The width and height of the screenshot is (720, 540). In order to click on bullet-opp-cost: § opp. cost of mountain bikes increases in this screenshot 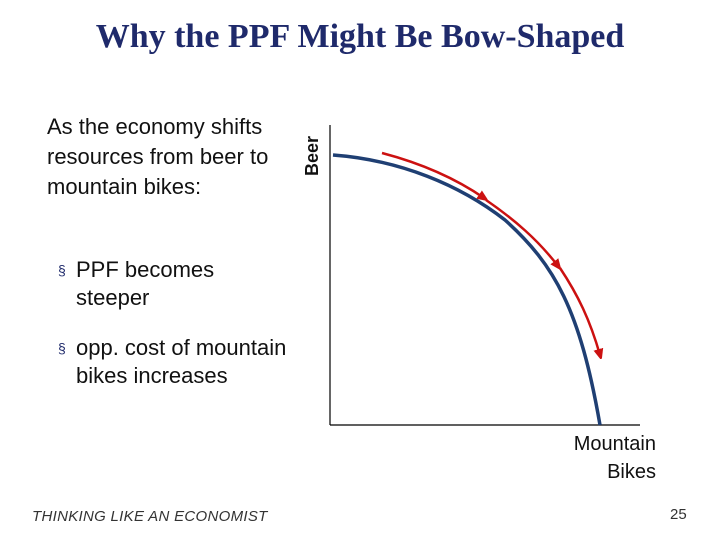, I will do `click(173, 362)`.